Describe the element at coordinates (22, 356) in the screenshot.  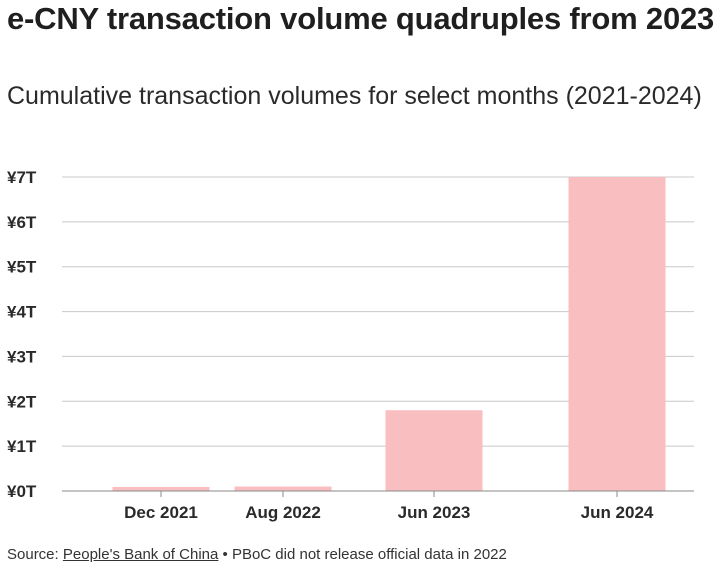
I see `y-tick-label: ¥3T` at that location.